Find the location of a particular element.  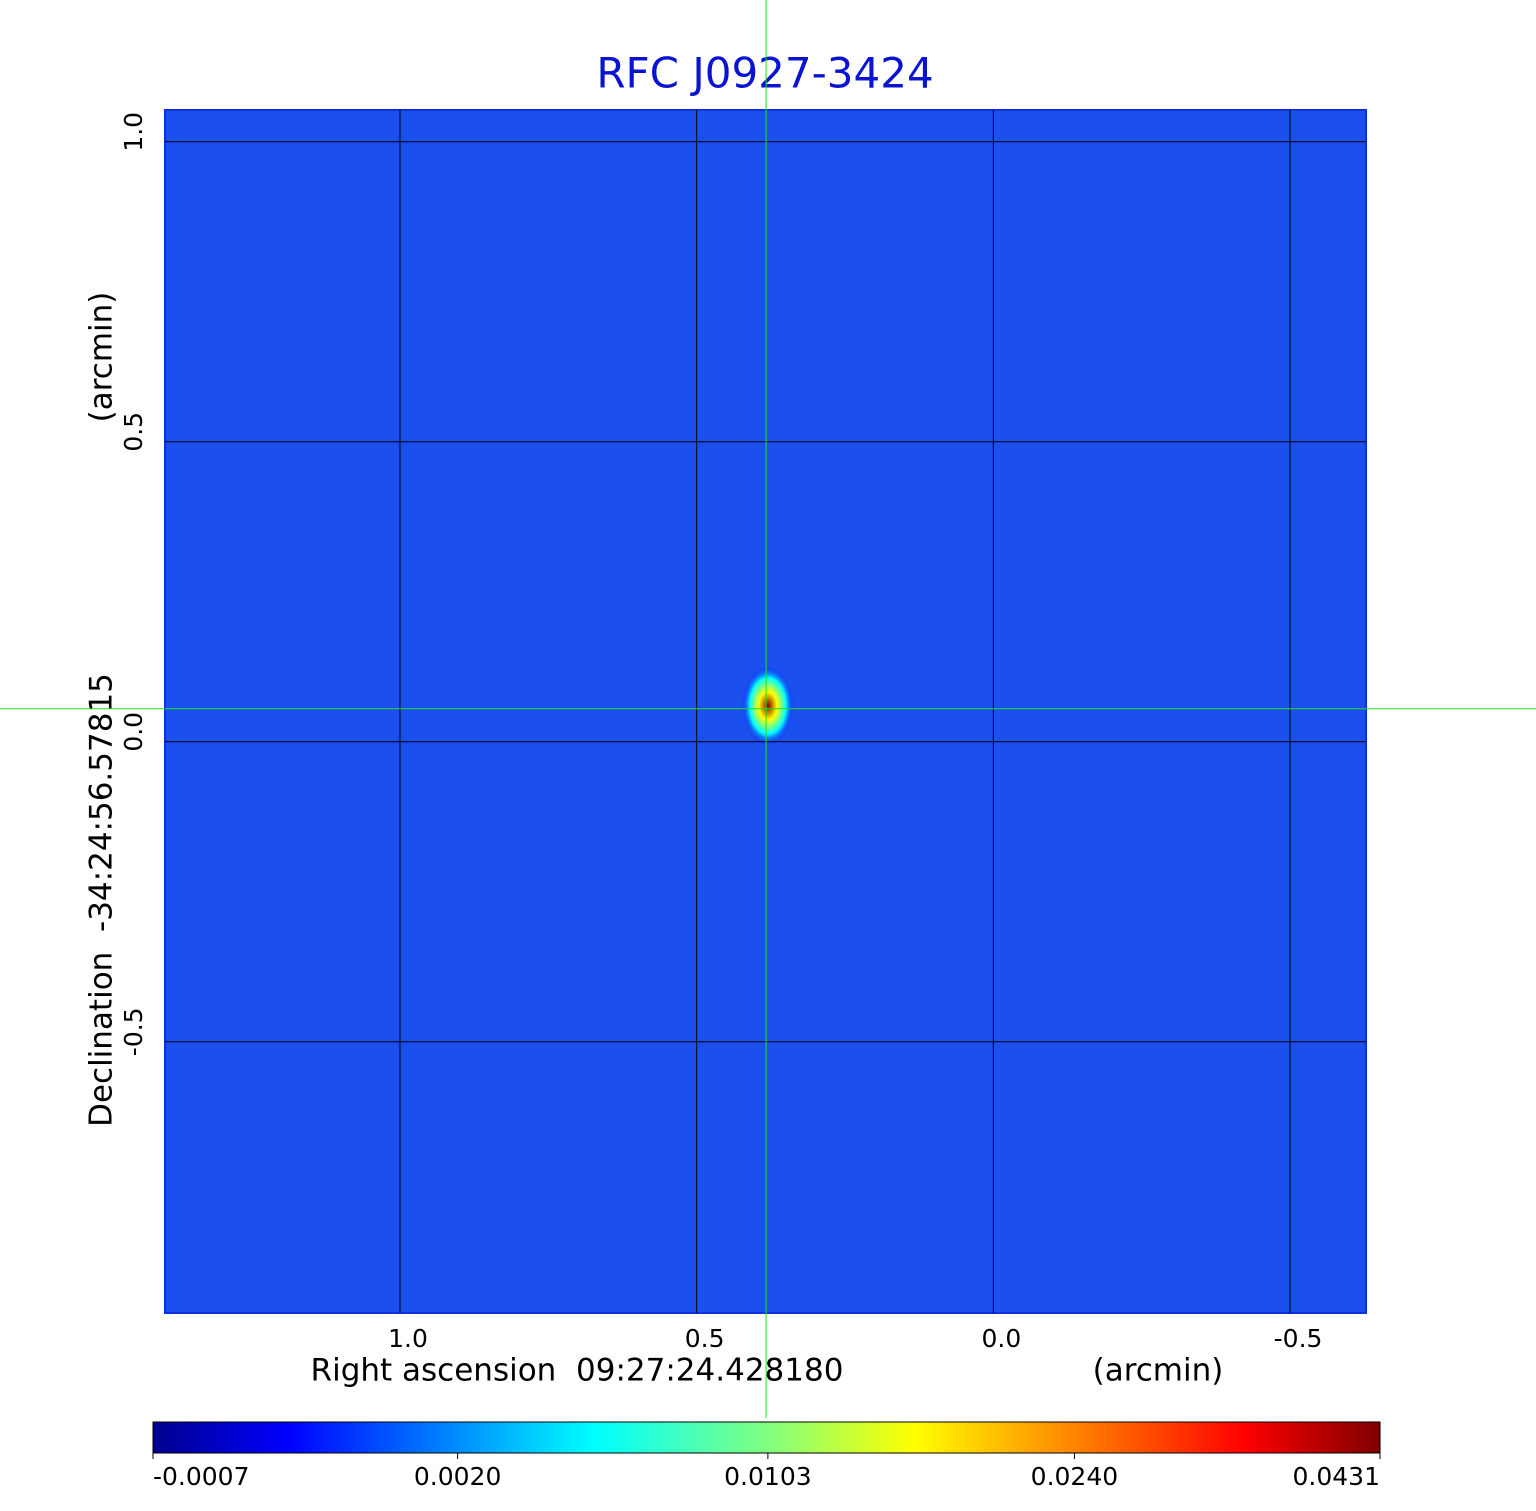

x-axis-unit: (arcmin) is located at coordinates (1158, 1371).